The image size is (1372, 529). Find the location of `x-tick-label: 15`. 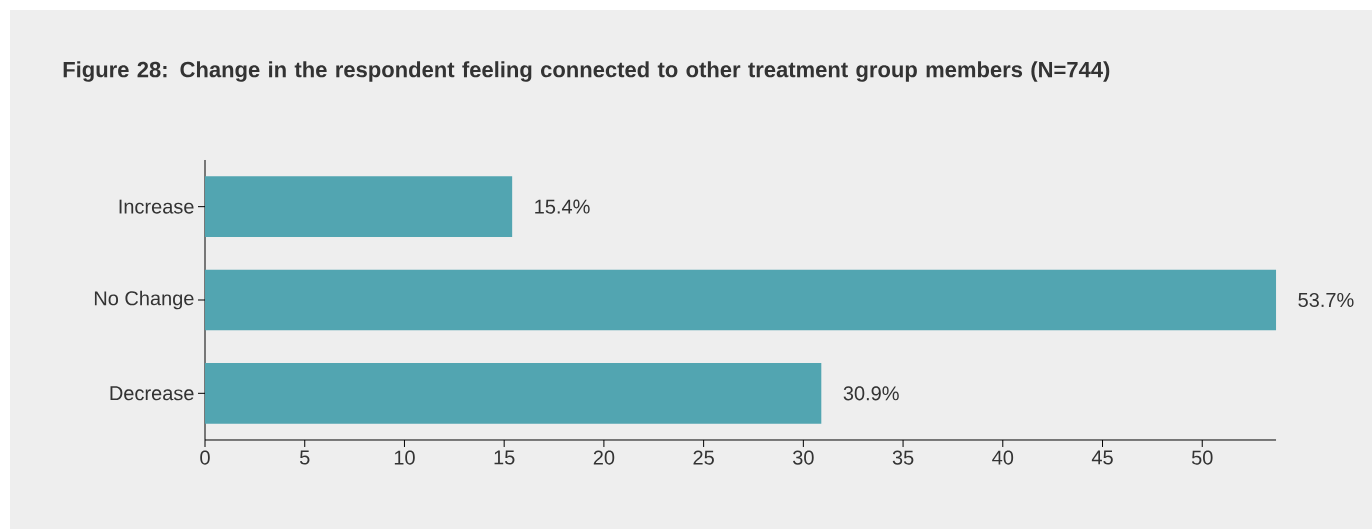

x-tick-label: 15 is located at coordinates (504, 457).